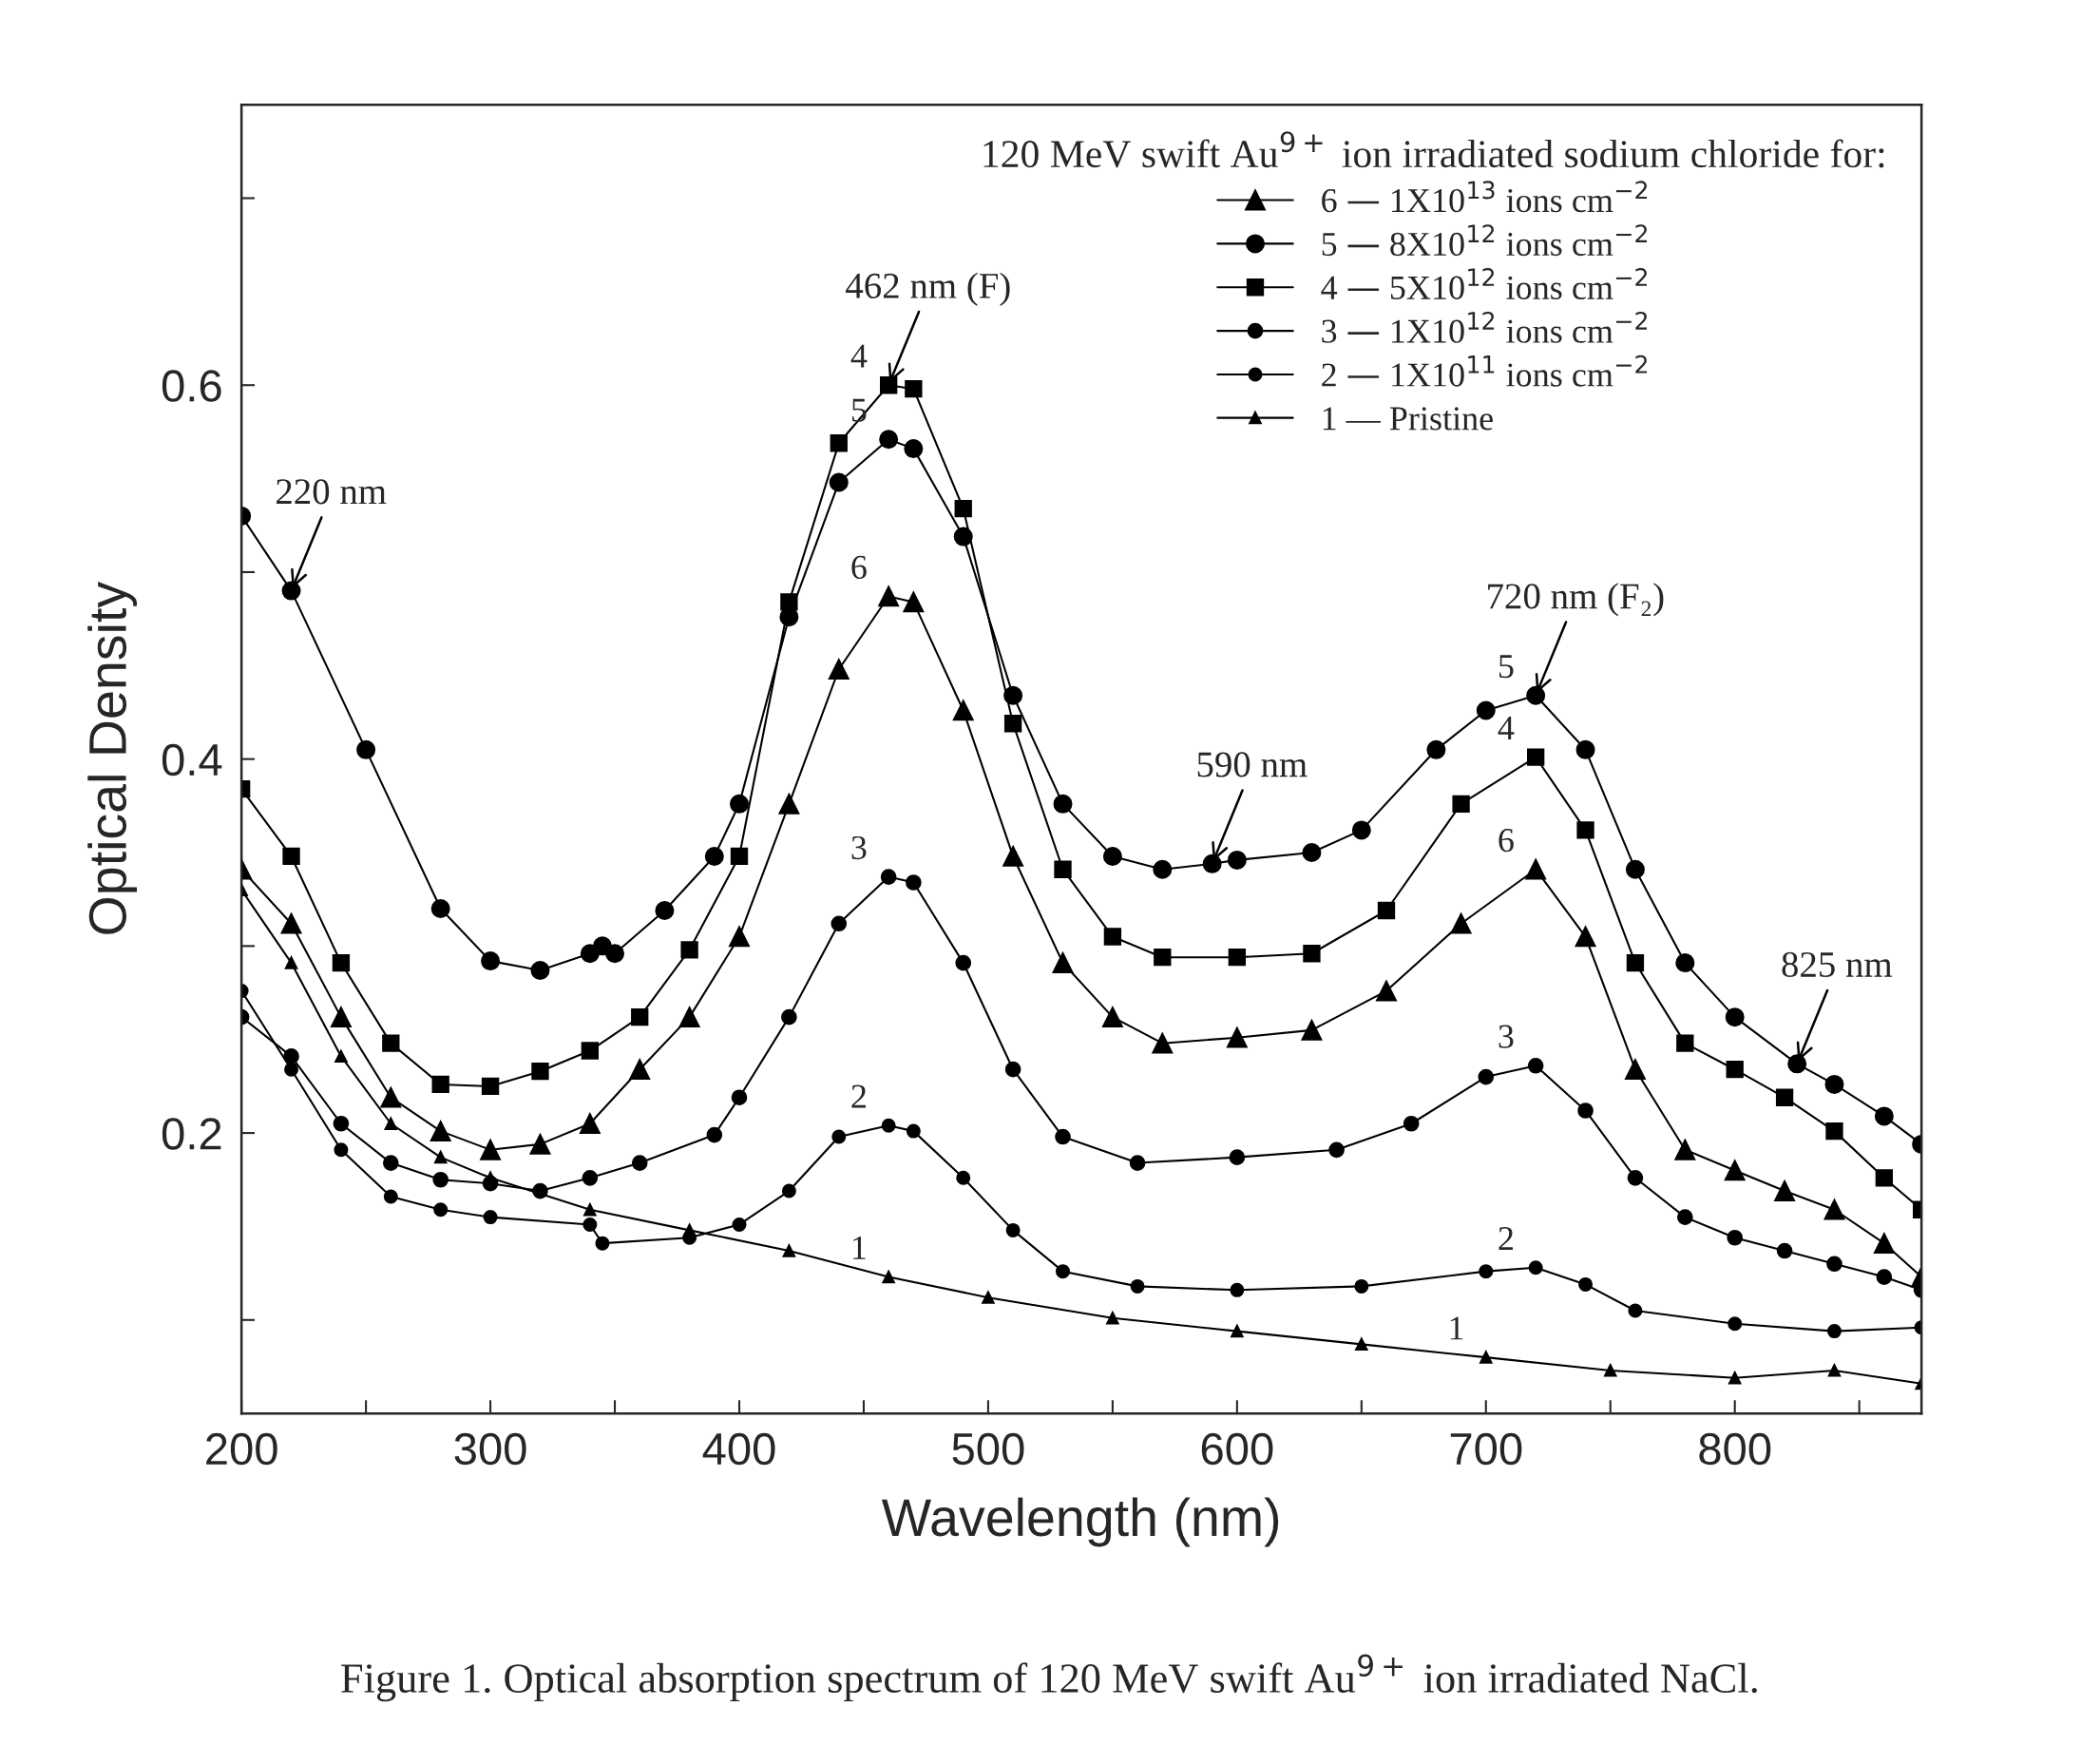 Image resolution: width=2100 pixels, height=1745 pixels. What do you see at coordinates (1049, 1678) in the screenshot?
I see `caption: Figure 1. Optical absorption spectrum of 120 MeV swift Au$^{9+}$ ion irradiated NaCl.` at bounding box center [1049, 1678].